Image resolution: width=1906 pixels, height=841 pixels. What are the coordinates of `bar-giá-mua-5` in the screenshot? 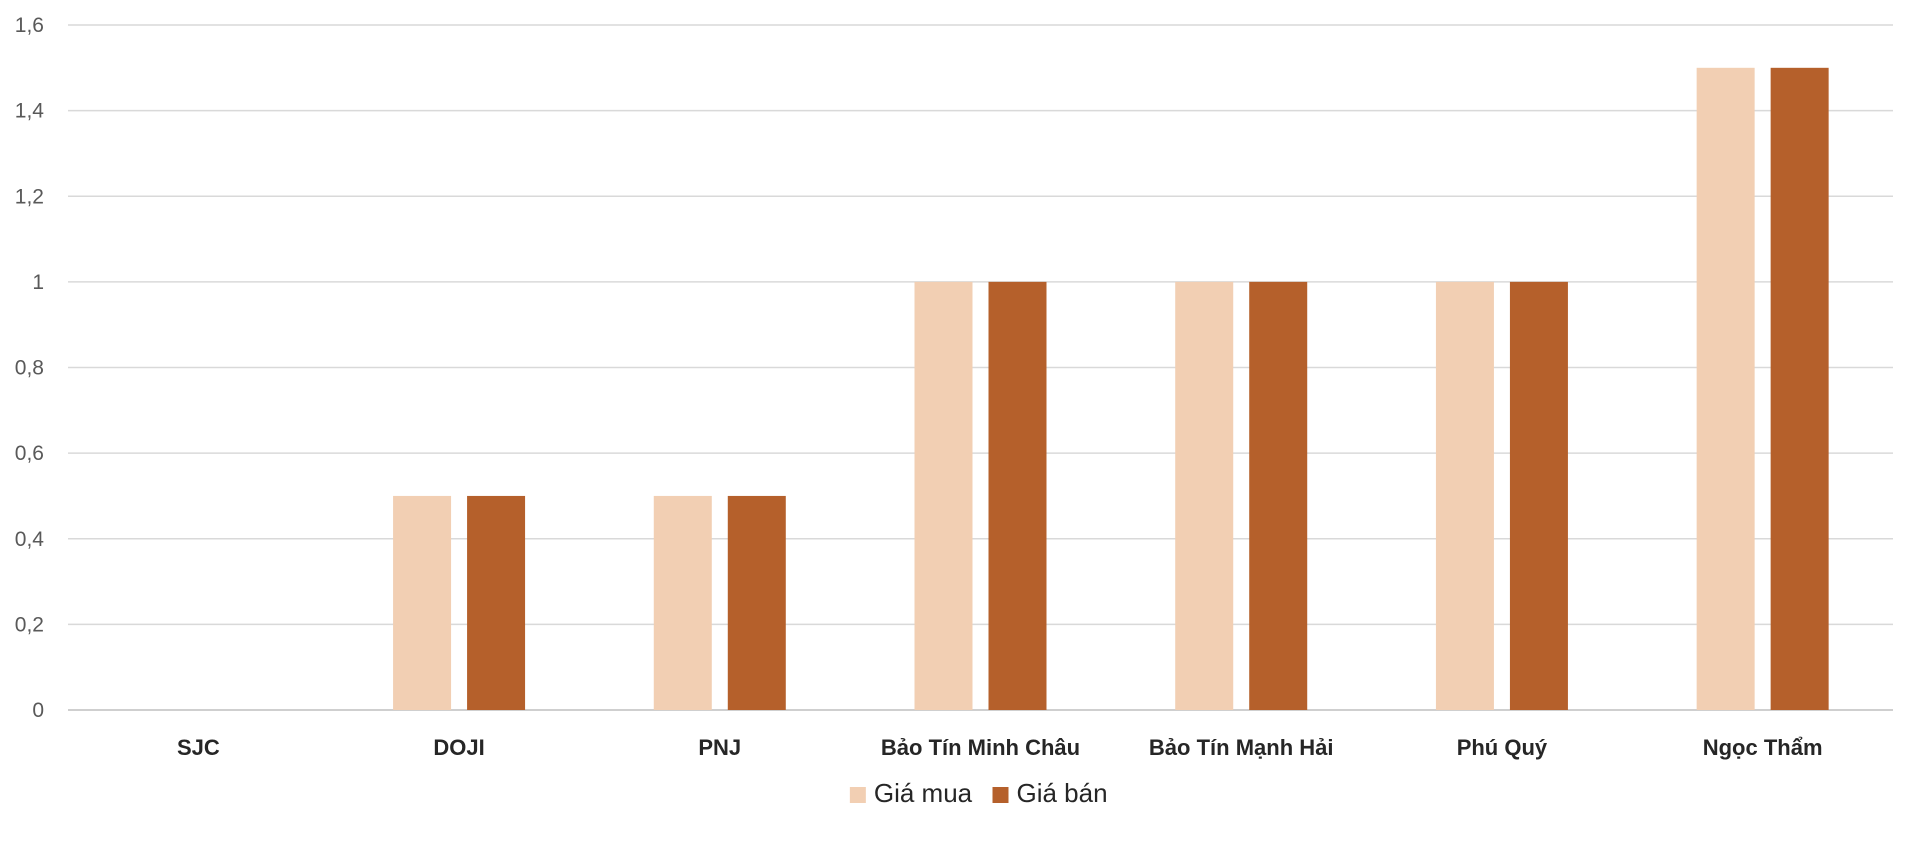 It's located at (1464, 495).